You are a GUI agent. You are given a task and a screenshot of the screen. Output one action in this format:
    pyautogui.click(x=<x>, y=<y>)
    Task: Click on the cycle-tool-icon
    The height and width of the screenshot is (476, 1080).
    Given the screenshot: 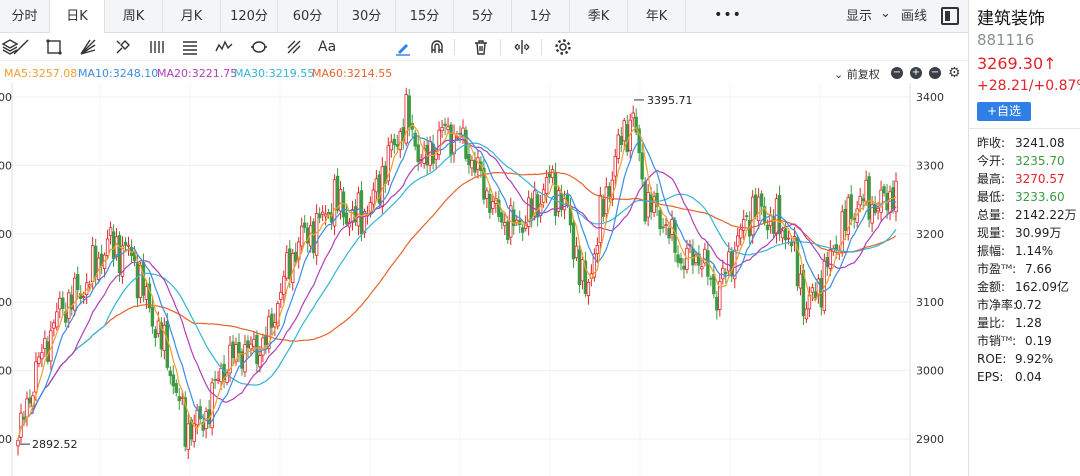 What is the action you would take?
    pyautogui.click(x=259, y=47)
    